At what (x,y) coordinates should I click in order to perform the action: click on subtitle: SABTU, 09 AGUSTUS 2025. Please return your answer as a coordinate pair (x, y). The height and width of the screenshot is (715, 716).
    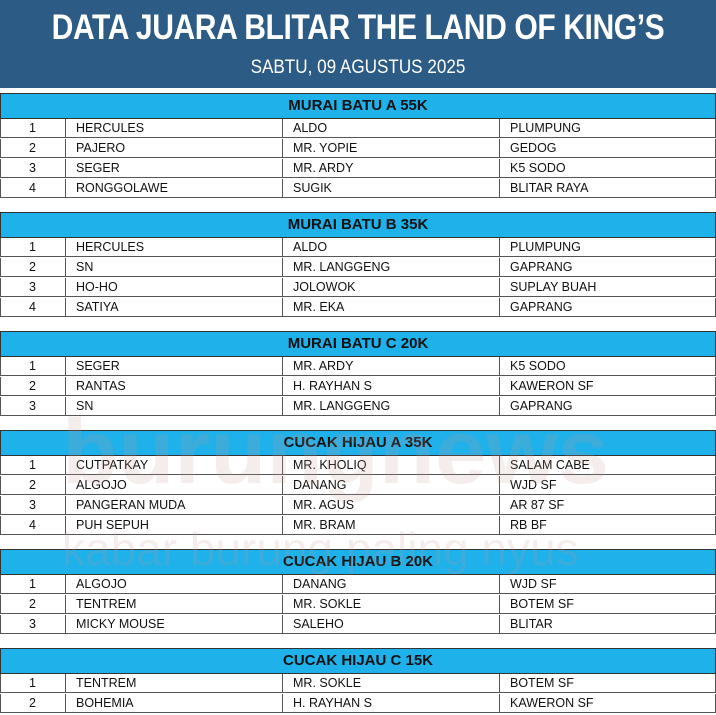
    Looking at the image, I should click on (358, 67).